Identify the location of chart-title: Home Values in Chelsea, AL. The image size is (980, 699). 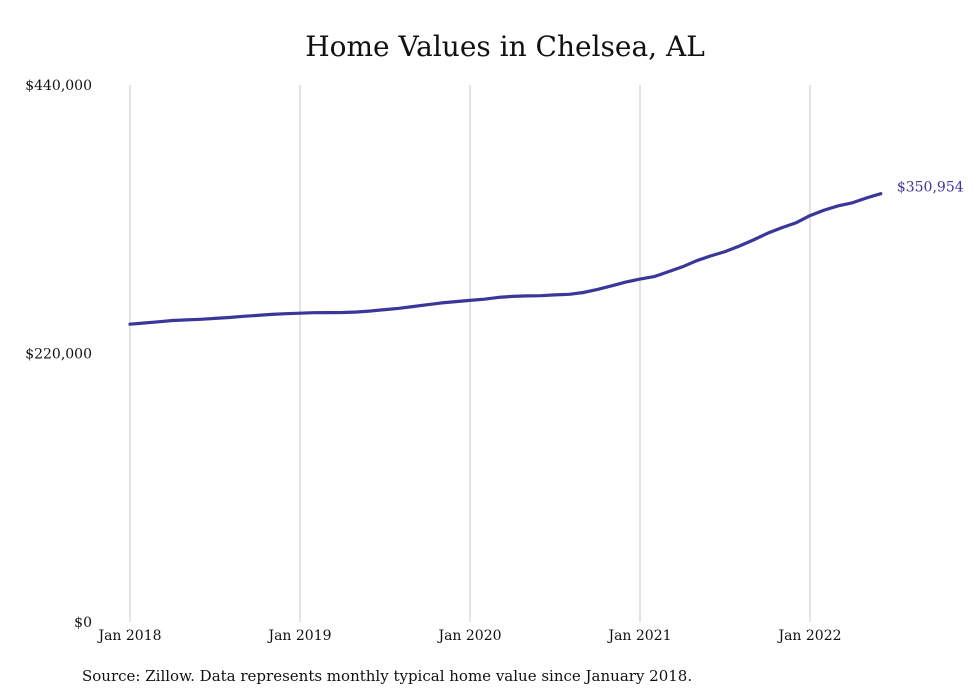
(505, 46).